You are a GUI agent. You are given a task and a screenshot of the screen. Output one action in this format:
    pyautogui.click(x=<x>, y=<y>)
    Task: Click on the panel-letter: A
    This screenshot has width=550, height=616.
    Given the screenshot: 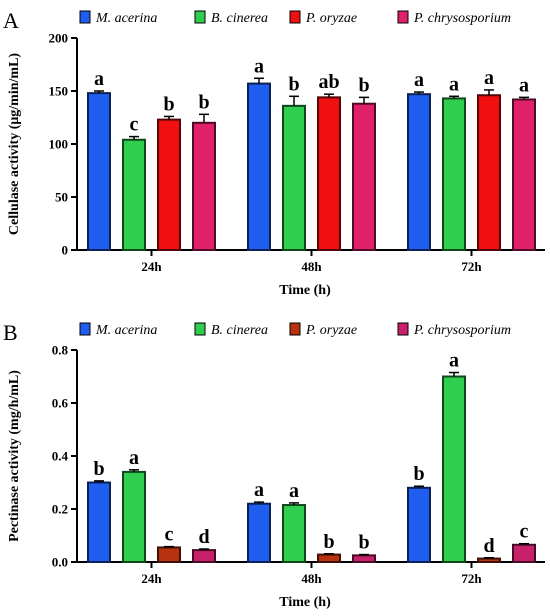 What is the action you would take?
    pyautogui.click(x=11, y=20)
    